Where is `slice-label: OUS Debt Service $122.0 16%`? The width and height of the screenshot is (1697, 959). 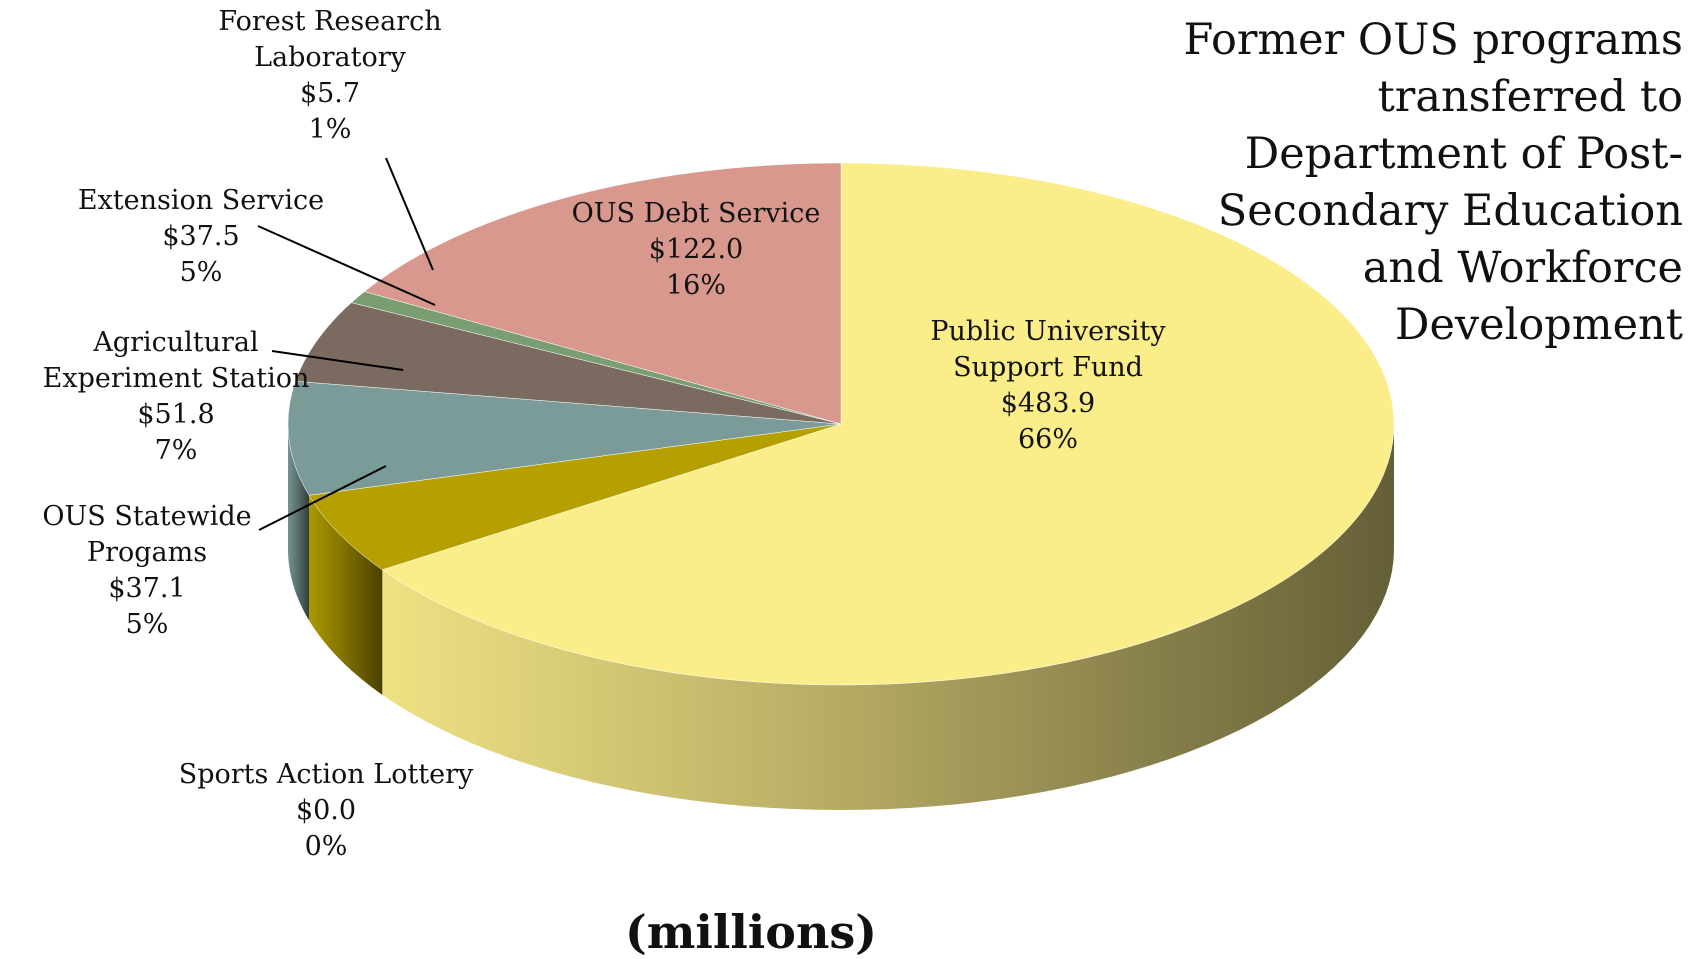 slice-label: OUS Debt Service $122.0 16% is located at coordinates (696, 250).